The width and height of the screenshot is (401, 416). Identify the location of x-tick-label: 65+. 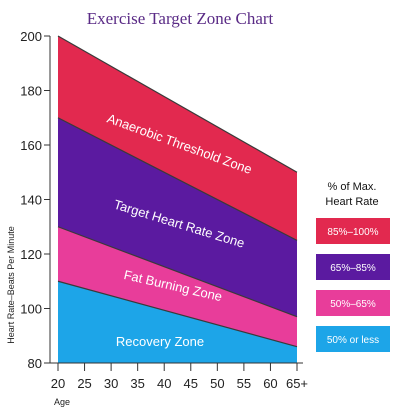
(297, 383).